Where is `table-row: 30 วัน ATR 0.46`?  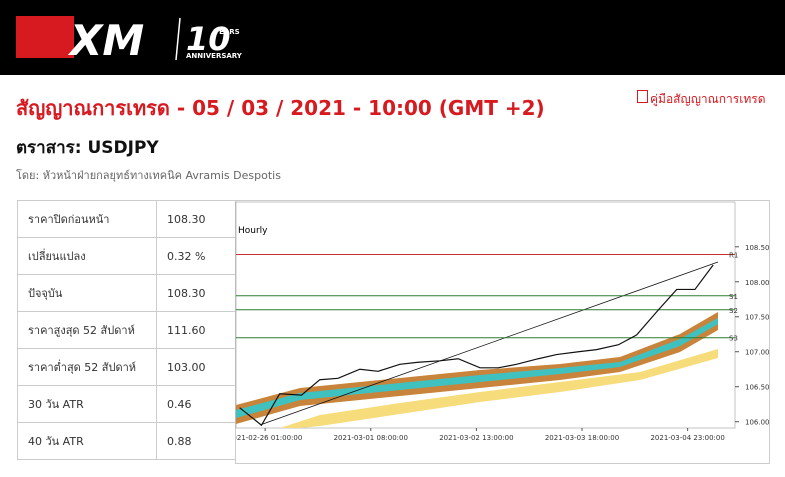
table-row: 30 วัน ATR 0.46 is located at coordinates (126, 404).